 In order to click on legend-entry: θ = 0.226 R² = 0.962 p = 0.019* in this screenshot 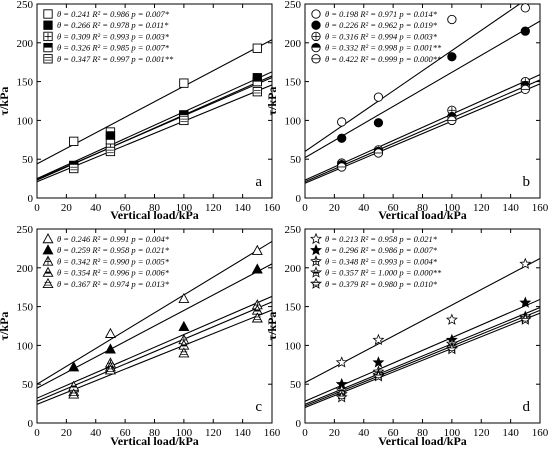, I will do `click(381, 25)`.